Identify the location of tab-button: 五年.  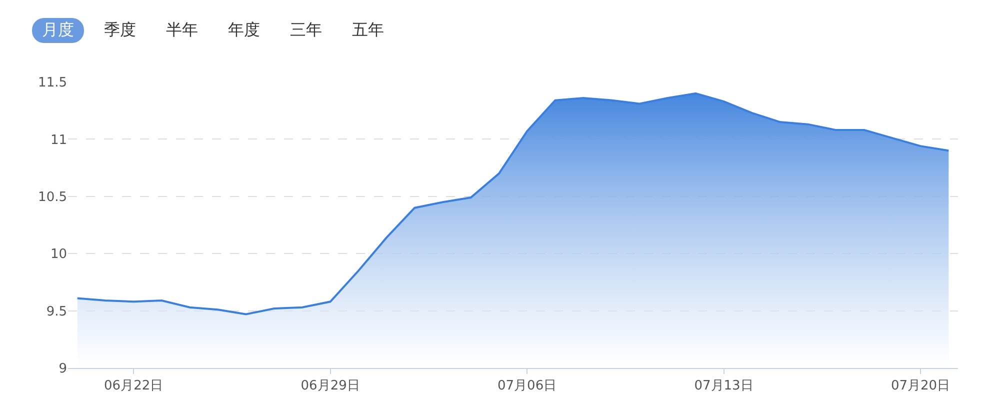
(368, 30).